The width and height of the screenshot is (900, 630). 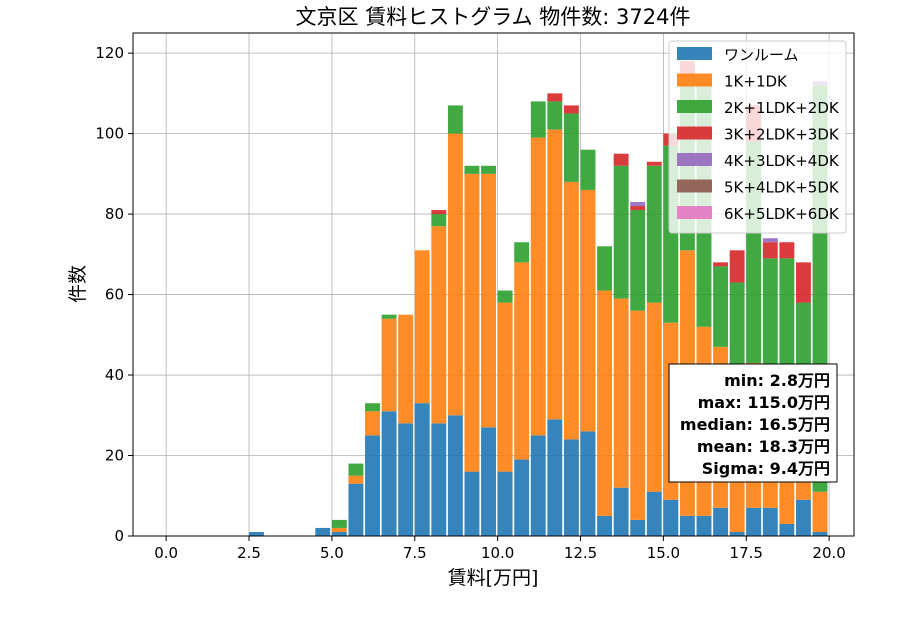 I want to click on y-tick-label: 20, so click(x=114, y=456).